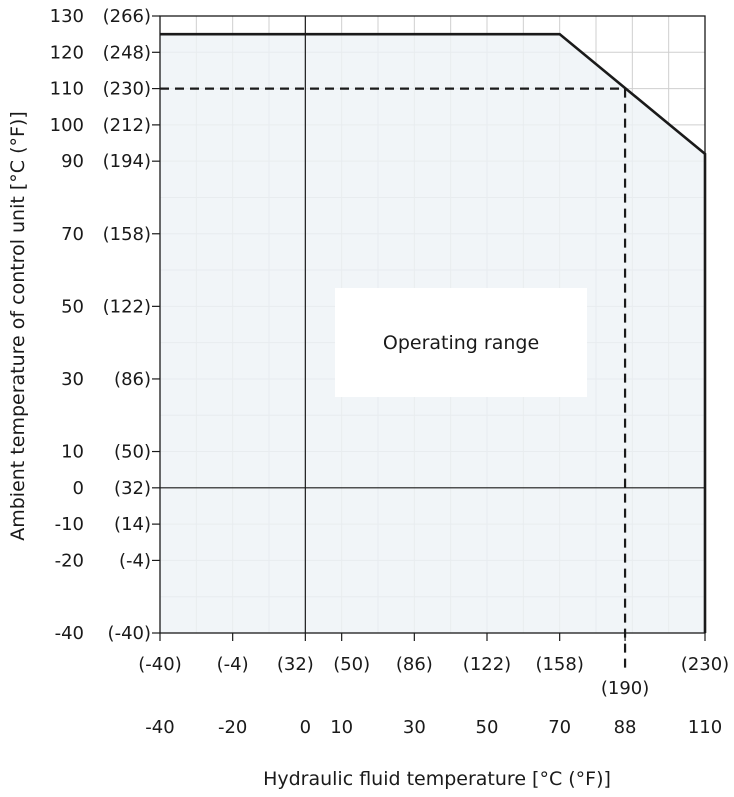 The height and width of the screenshot is (797, 734). Describe the element at coordinates (67, 52) in the screenshot. I see `y-tick-label-celsius: 120` at that location.